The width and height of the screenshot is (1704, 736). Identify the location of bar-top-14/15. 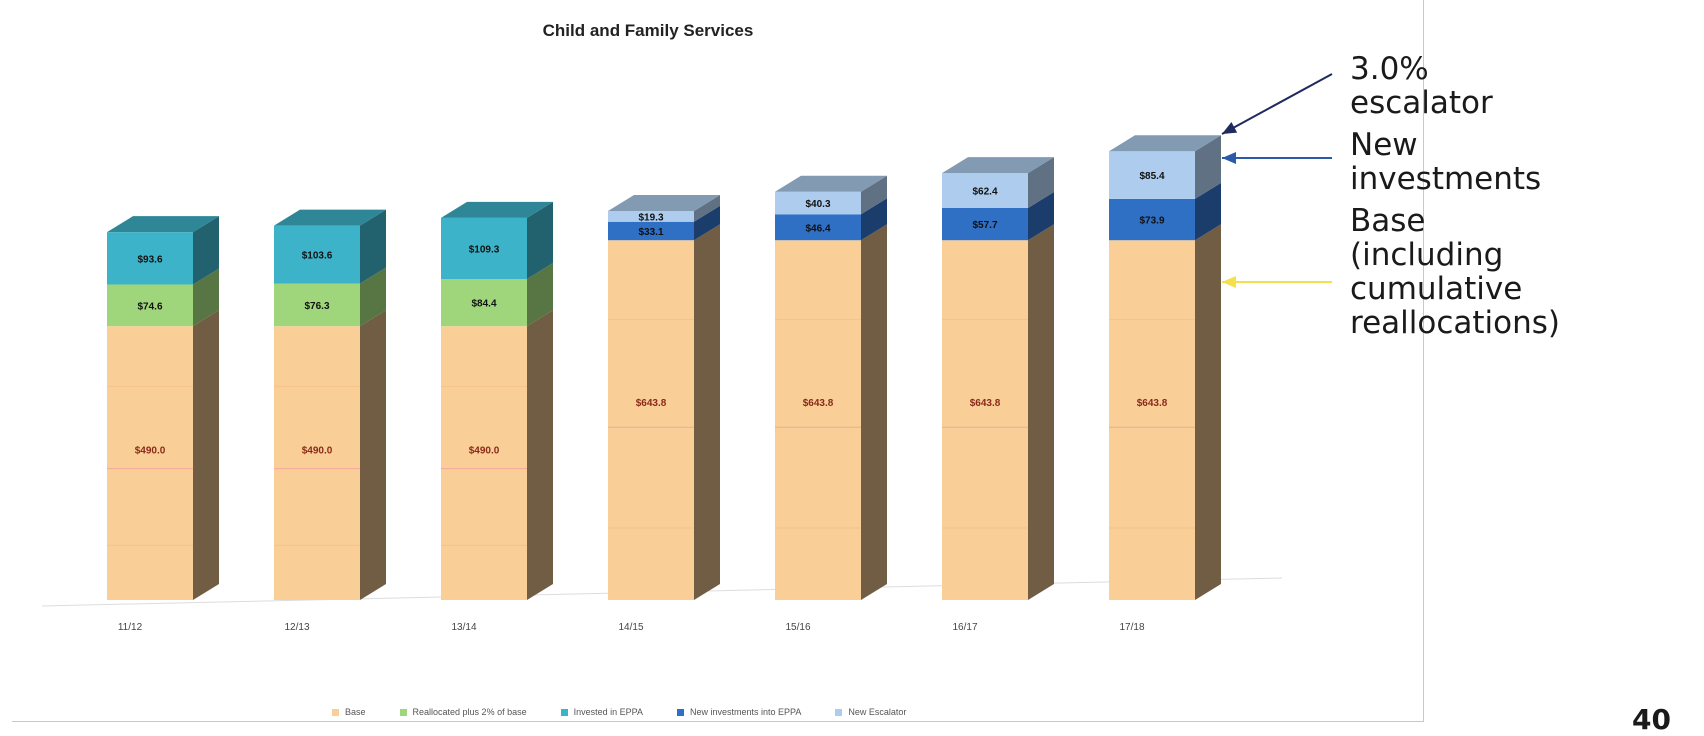
(664, 202).